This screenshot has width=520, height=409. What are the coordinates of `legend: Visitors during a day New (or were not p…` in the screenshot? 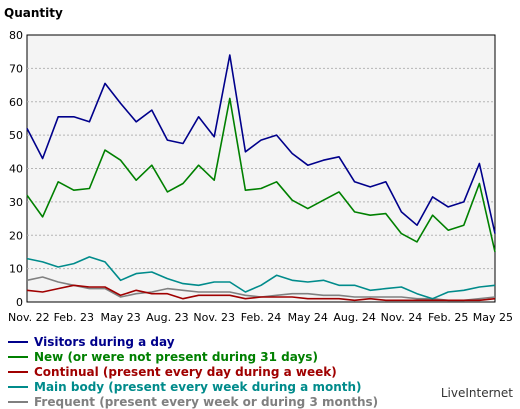 It's located at (198, 371).